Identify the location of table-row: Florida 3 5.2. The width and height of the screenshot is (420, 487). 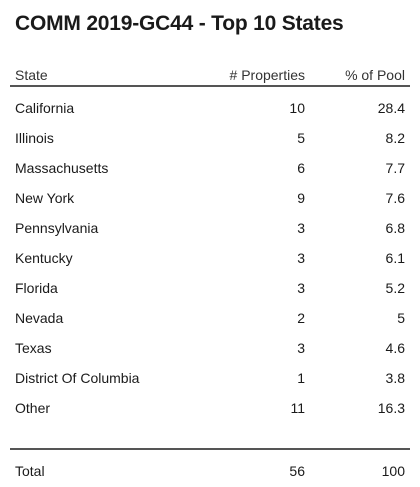
(210, 288).